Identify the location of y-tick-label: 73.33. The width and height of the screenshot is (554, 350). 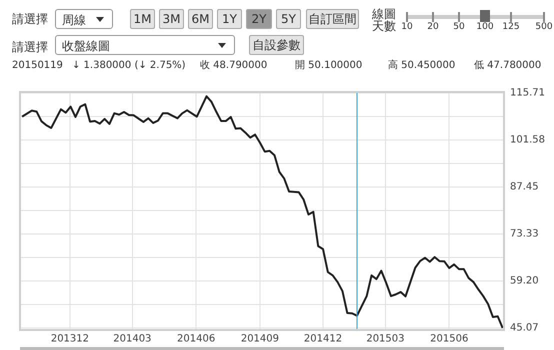
(524, 234).